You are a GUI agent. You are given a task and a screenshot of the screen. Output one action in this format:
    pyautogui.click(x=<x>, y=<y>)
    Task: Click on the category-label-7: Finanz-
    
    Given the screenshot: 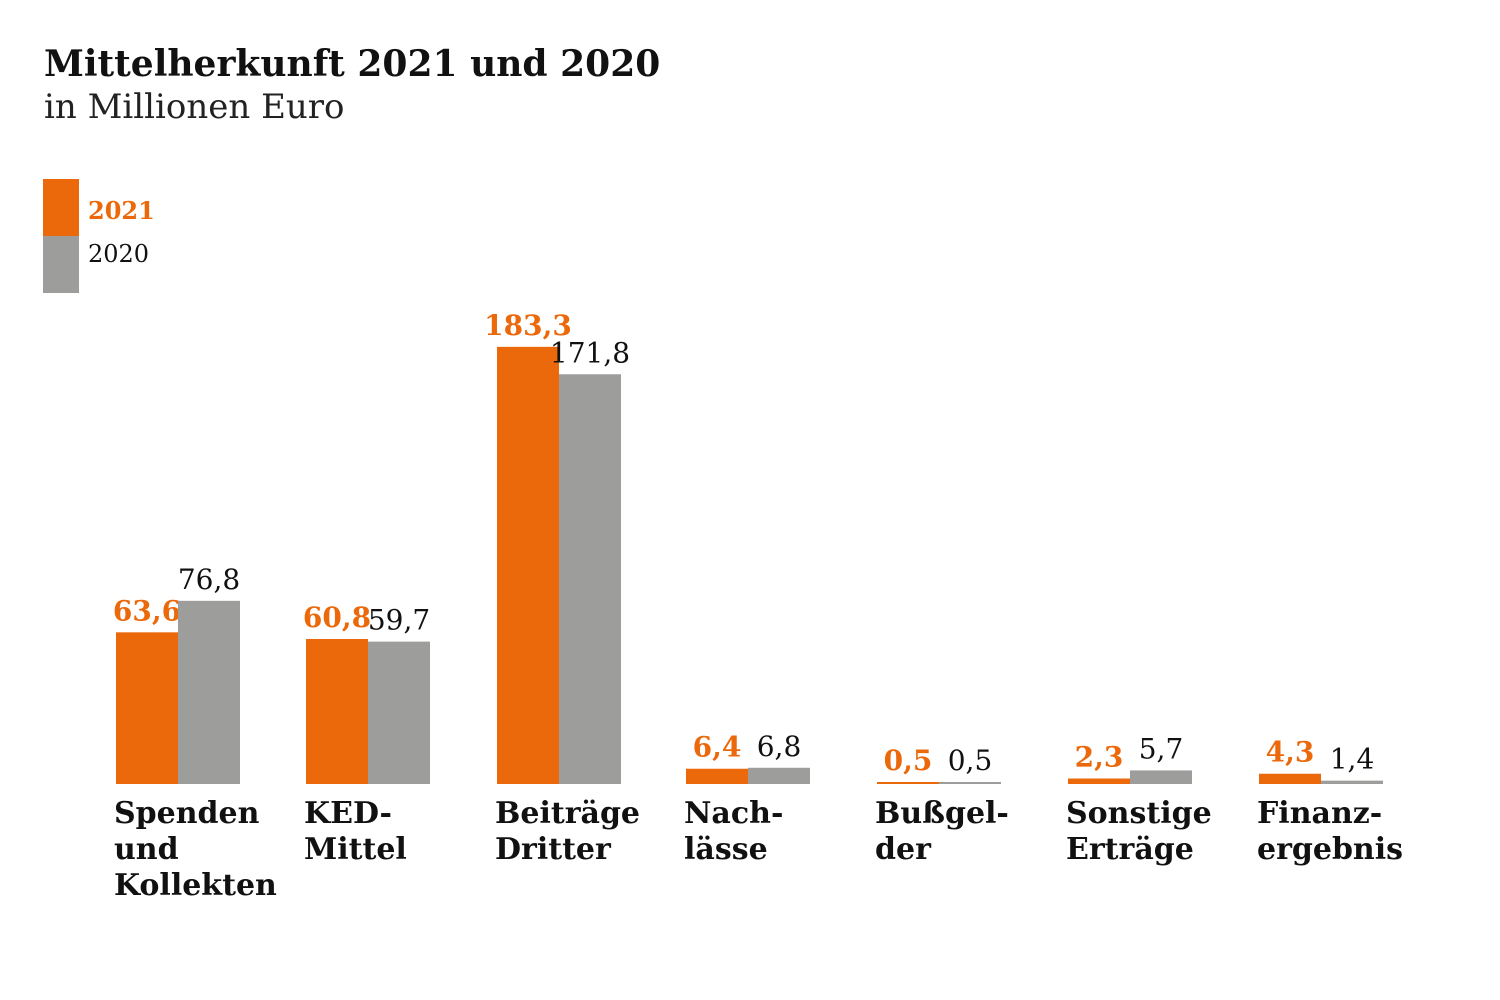 What is the action you would take?
    pyautogui.click(x=1319, y=813)
    